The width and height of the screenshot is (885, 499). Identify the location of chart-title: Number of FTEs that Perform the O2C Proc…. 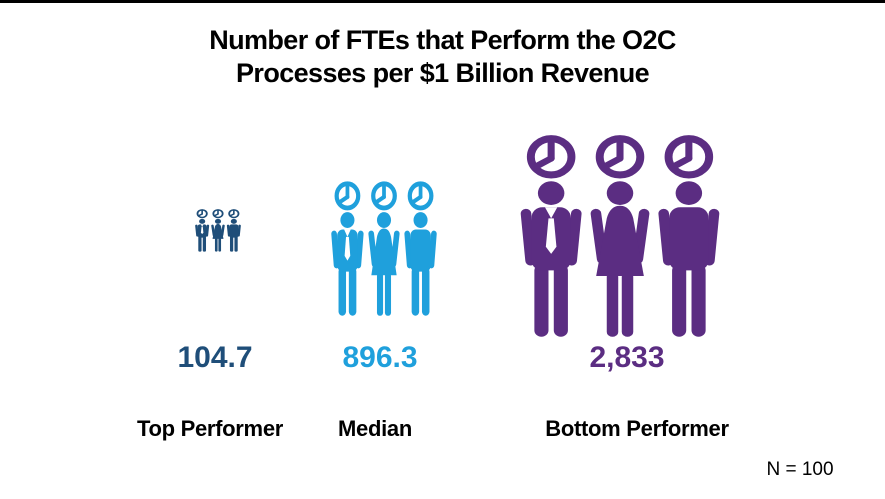
(442, 57).